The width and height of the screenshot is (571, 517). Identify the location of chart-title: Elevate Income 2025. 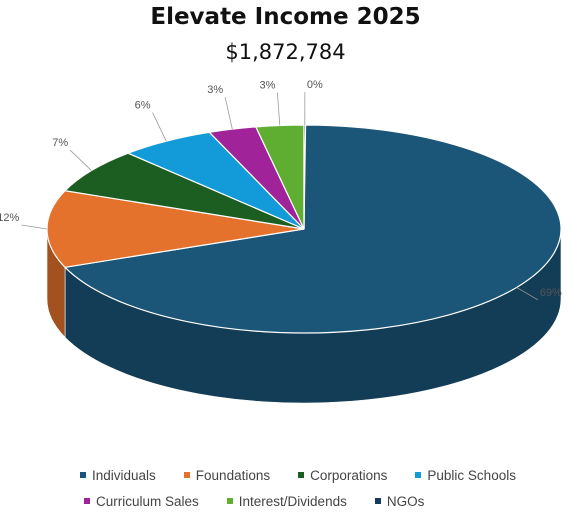
(285, 17).